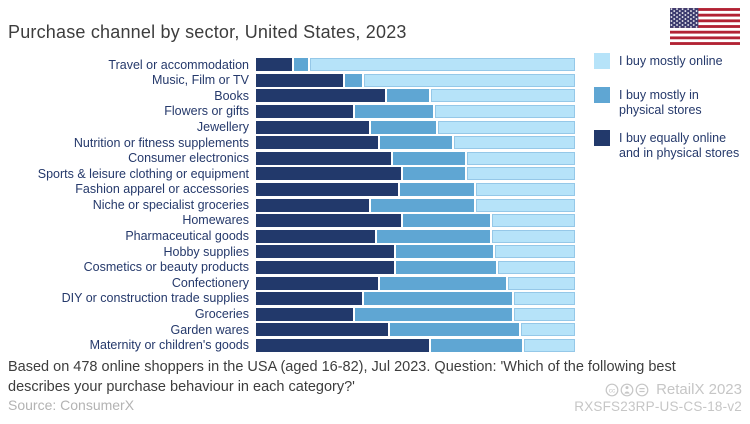 The width and height of the screenshot is (750, 424). I want to click on category-label: Garden wares, so click(209, 329).